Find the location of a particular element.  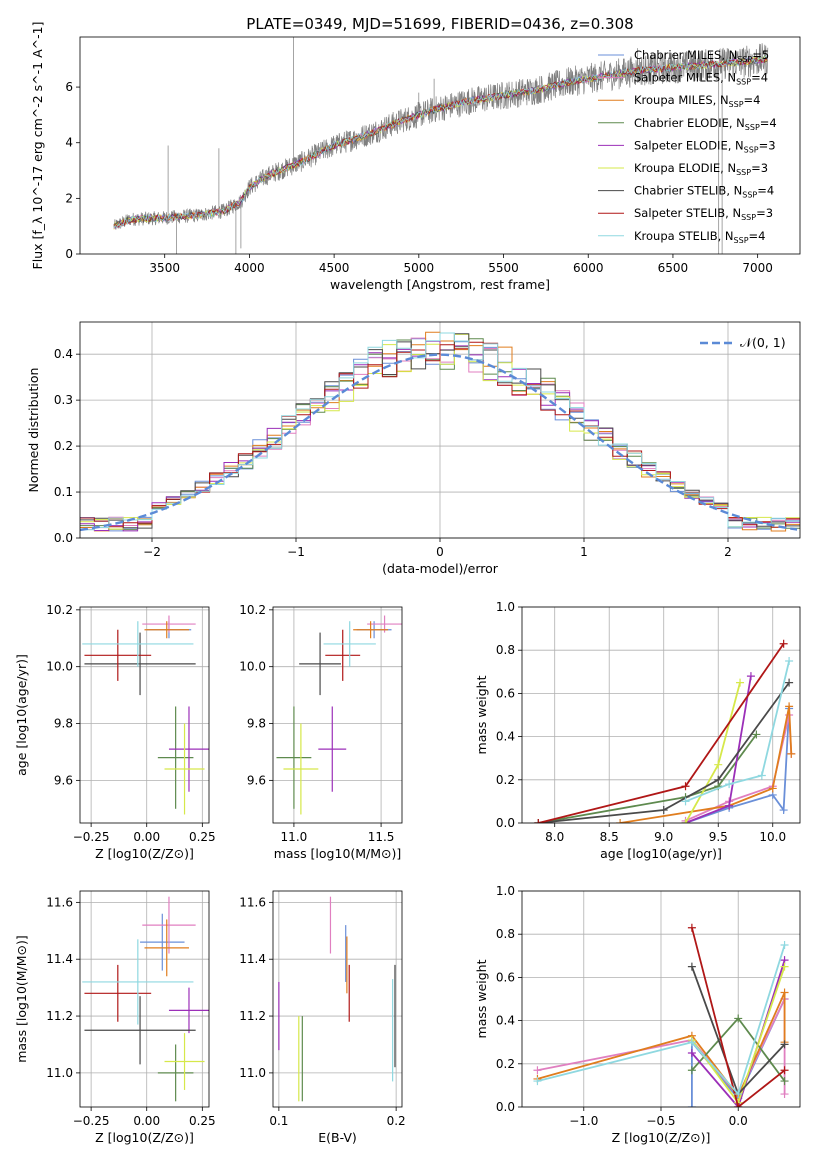

x-tick-label: 11.5 is located at coordinates (381, 837).